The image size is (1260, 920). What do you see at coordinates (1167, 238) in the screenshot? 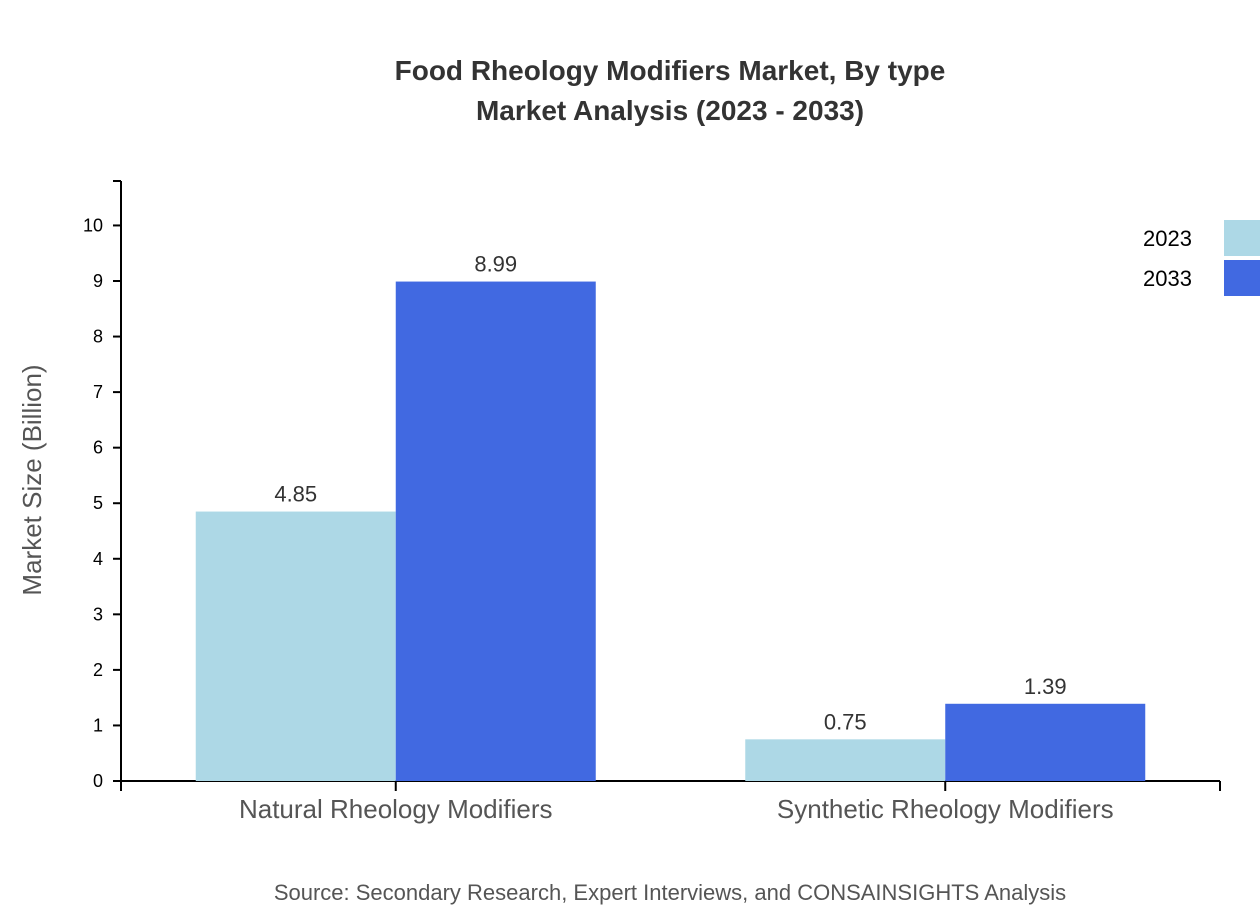
I see `legend-label: 2023` at bounding box center [1167, 238].